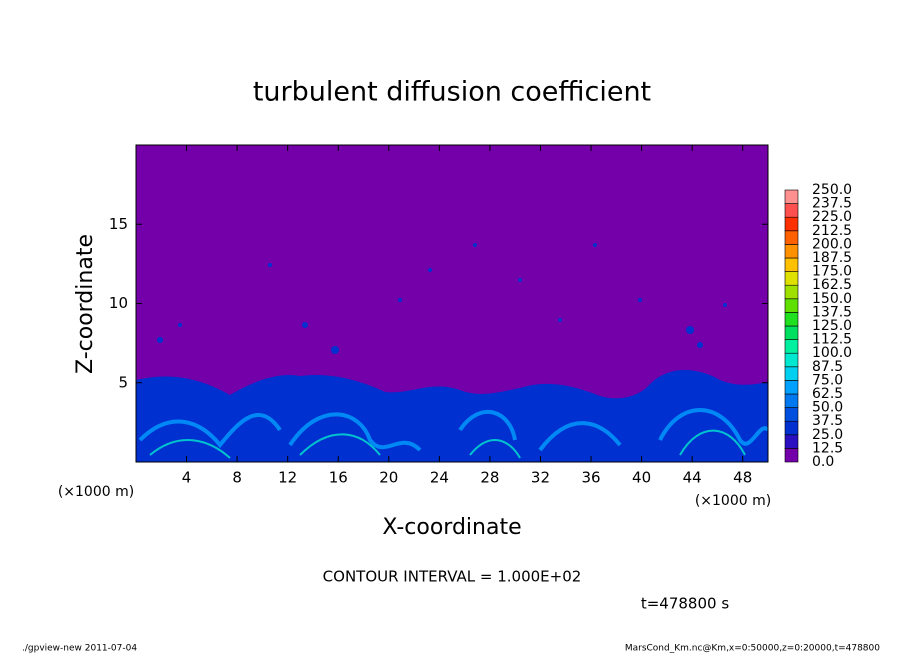 The width and height of the screenshot is (904, 654). I want to click on eddies, so click(453, 430).